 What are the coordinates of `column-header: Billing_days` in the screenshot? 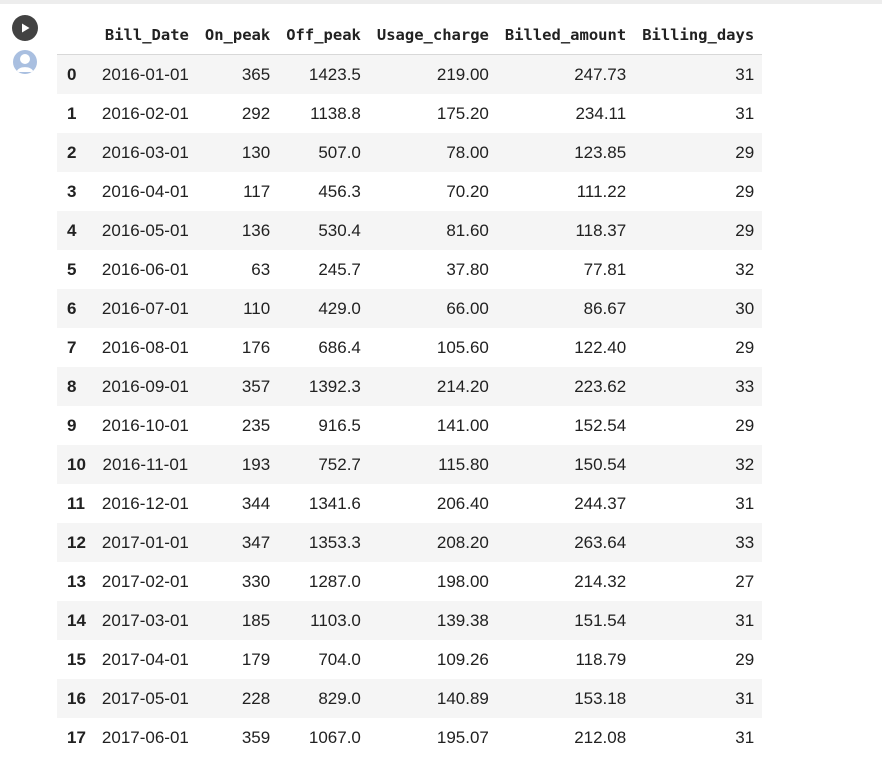 It's located at (698, 35).